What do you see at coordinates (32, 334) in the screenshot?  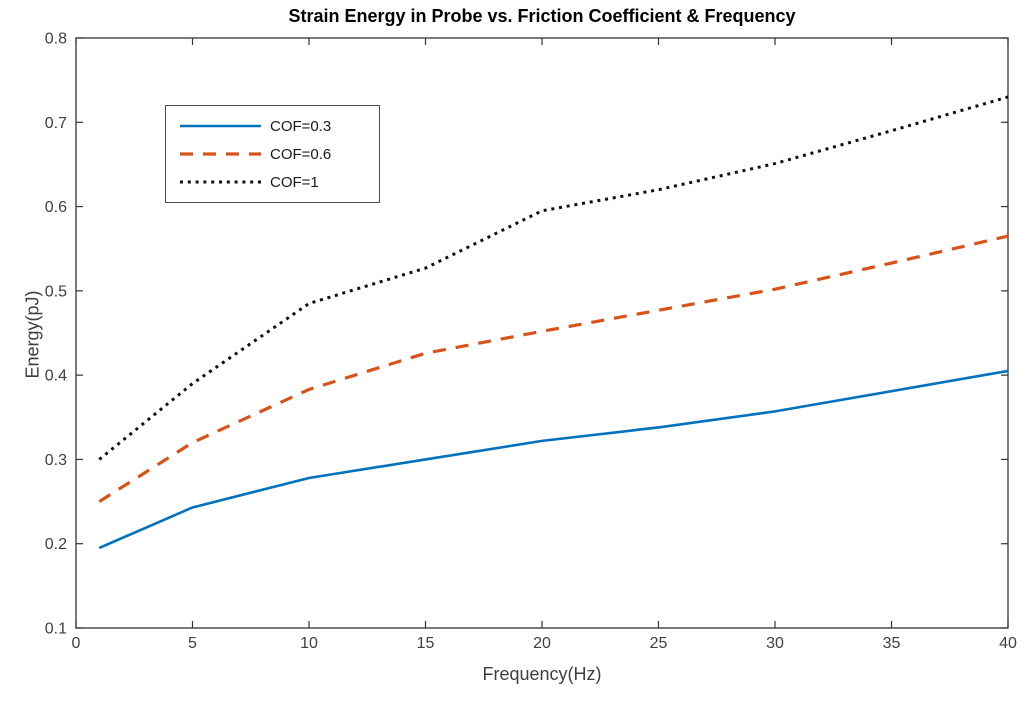 I see `y-axis-label: Energy(pJ)` at bounding box center [32, 334].